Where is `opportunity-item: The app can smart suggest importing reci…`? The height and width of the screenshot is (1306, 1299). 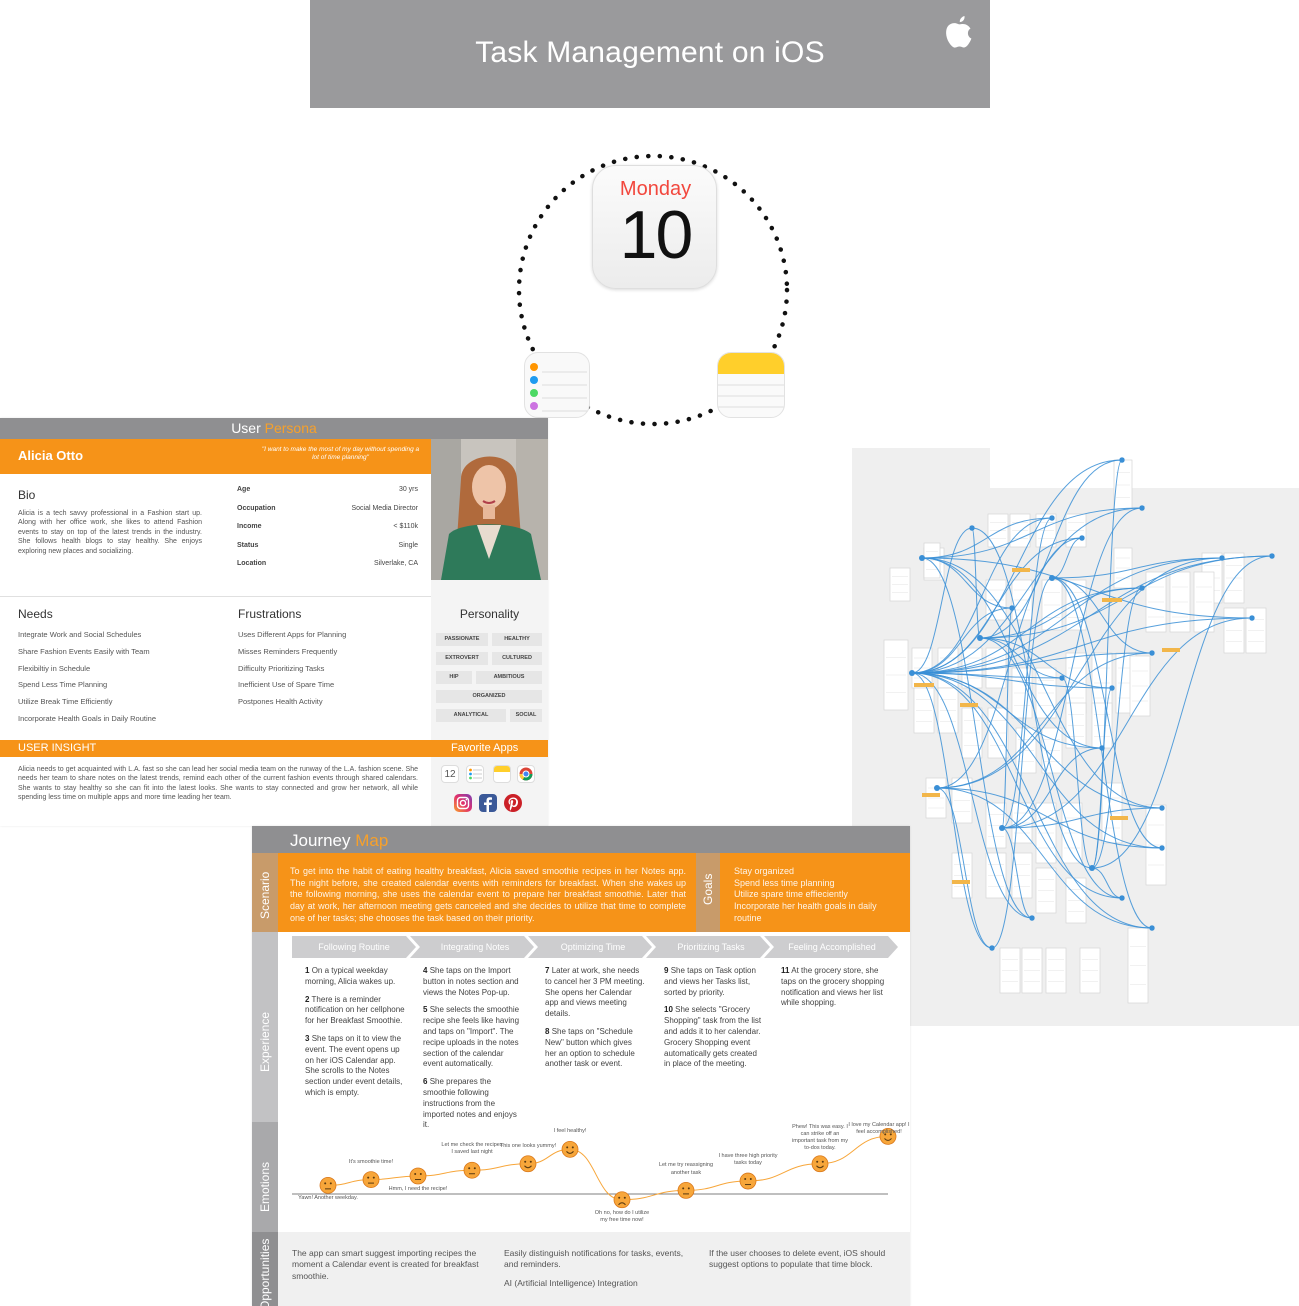 opportunity-item: The app can smart suggest importing reci… is located at coordinates (385, 1264).